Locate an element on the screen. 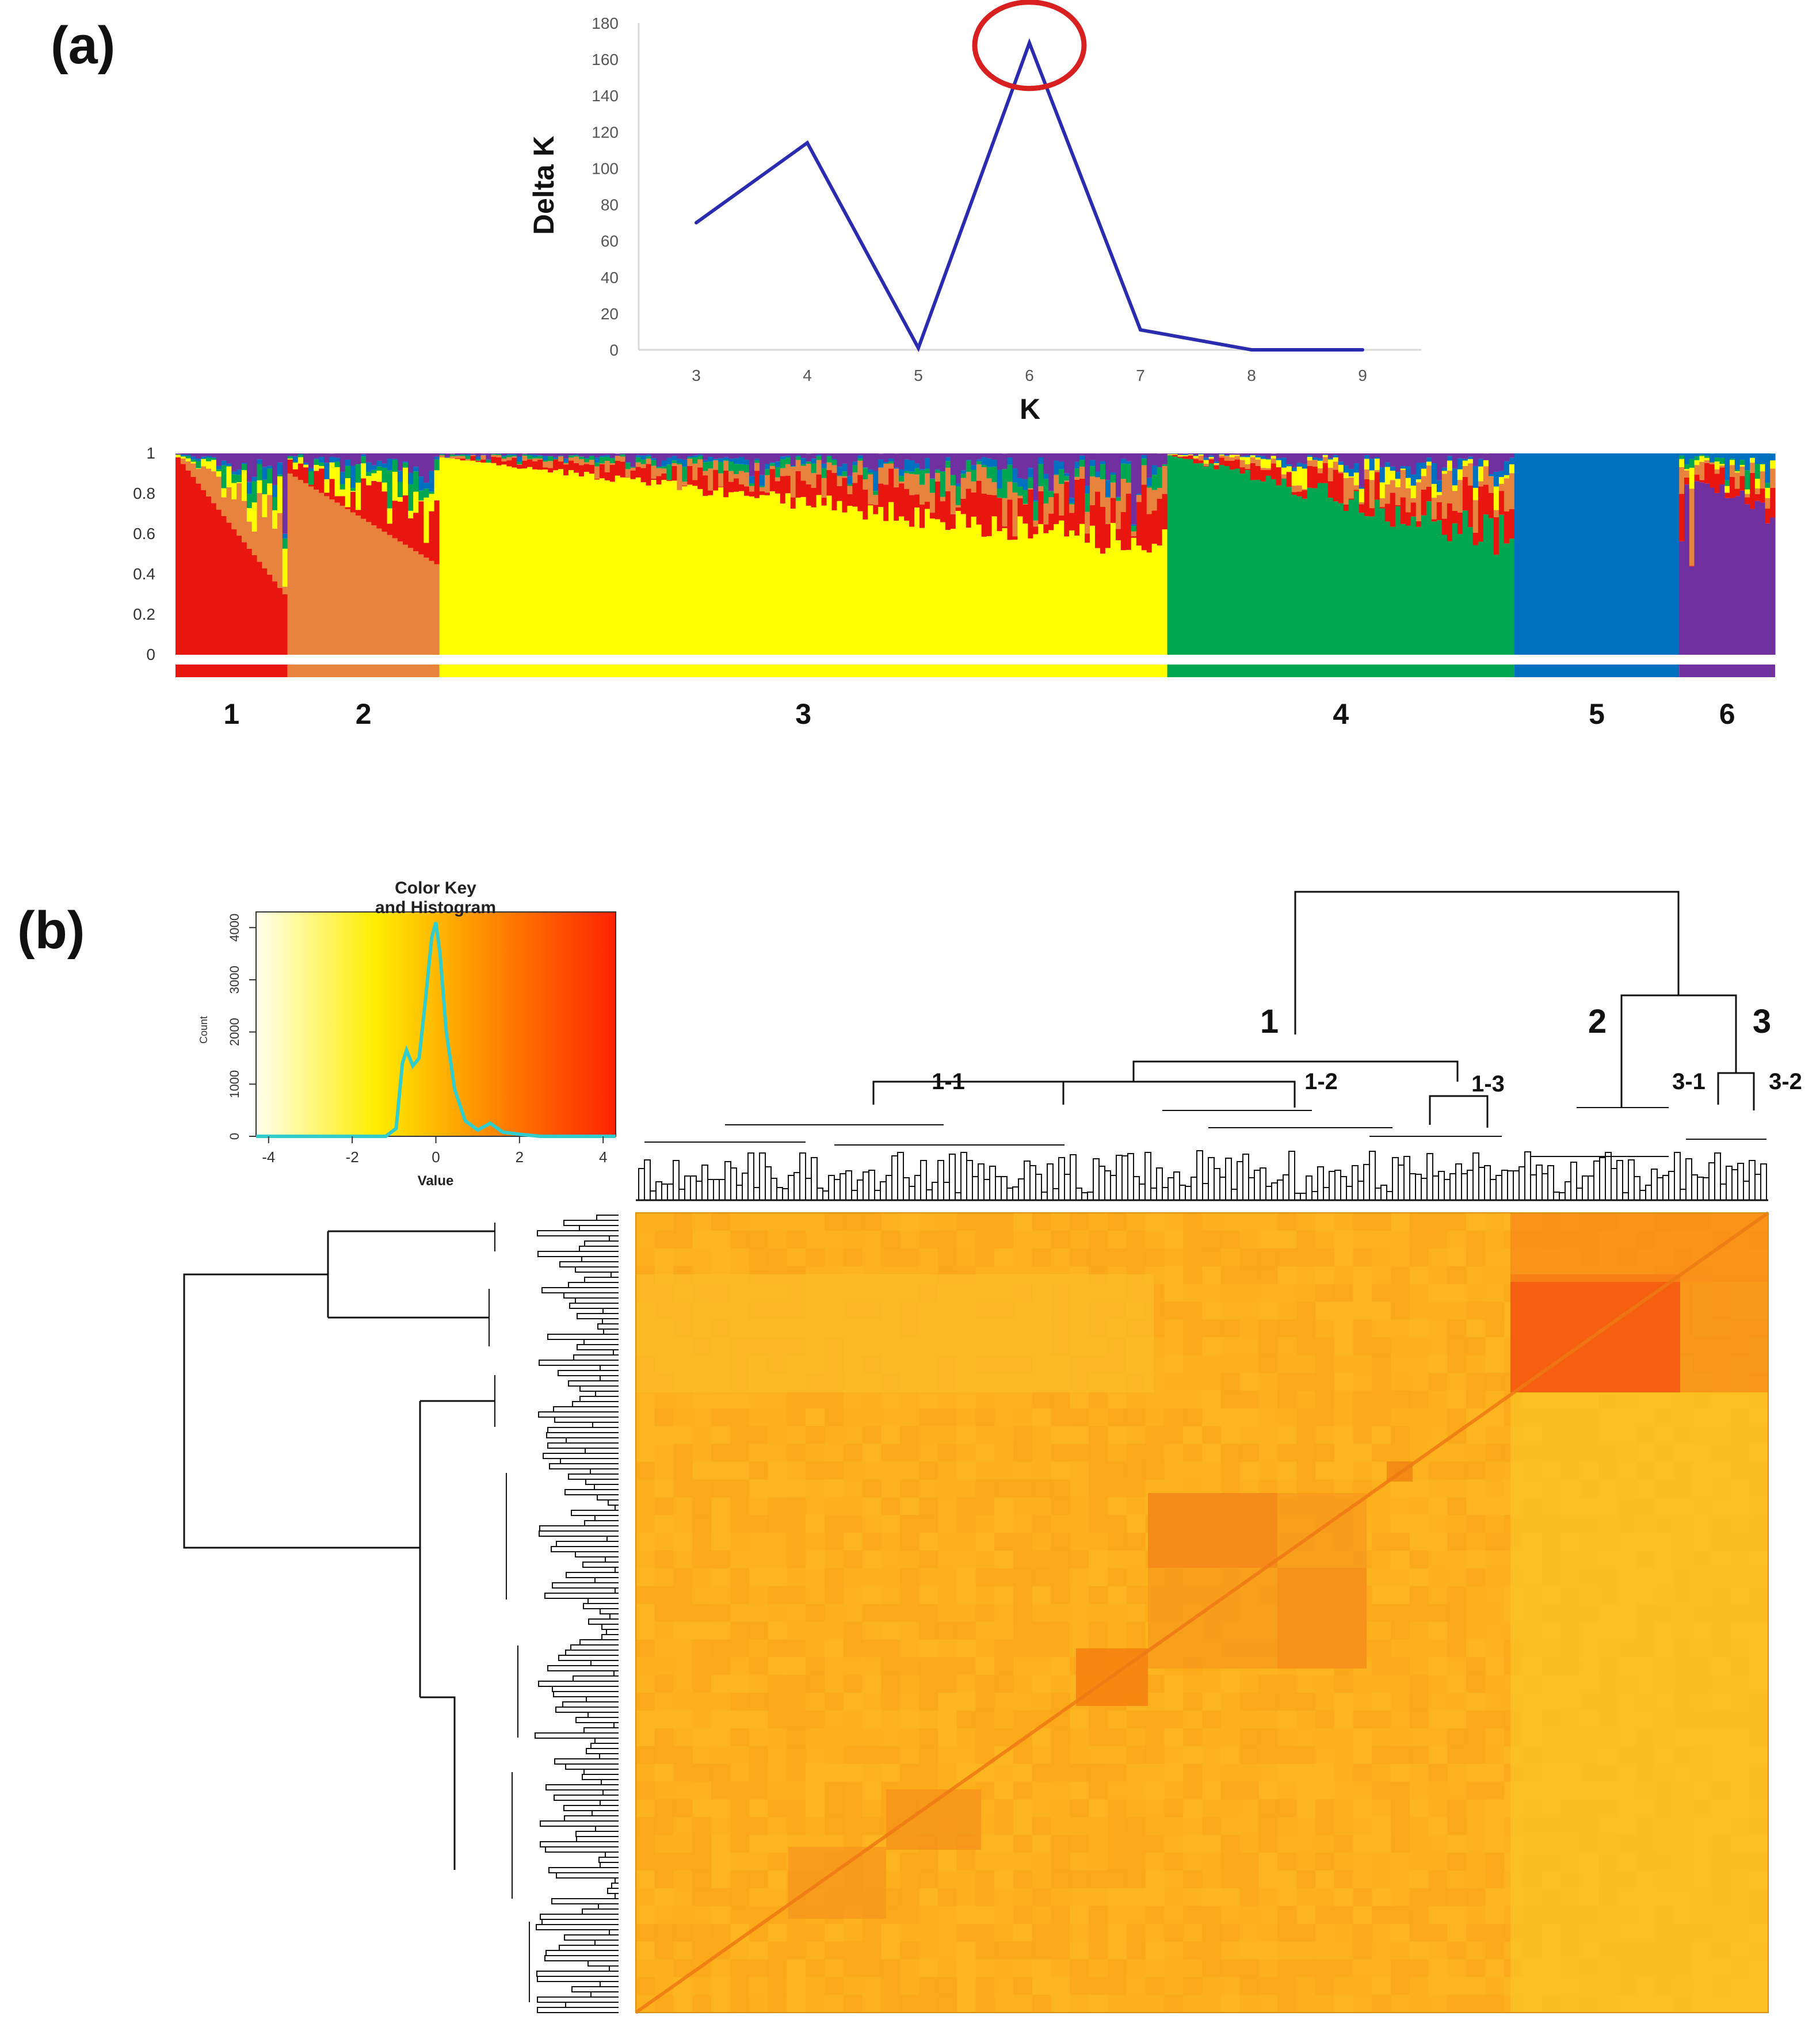 This screenshot has width=1820, height=2031. heatmap-cluster-block is located at coordinates (1639, 1702).